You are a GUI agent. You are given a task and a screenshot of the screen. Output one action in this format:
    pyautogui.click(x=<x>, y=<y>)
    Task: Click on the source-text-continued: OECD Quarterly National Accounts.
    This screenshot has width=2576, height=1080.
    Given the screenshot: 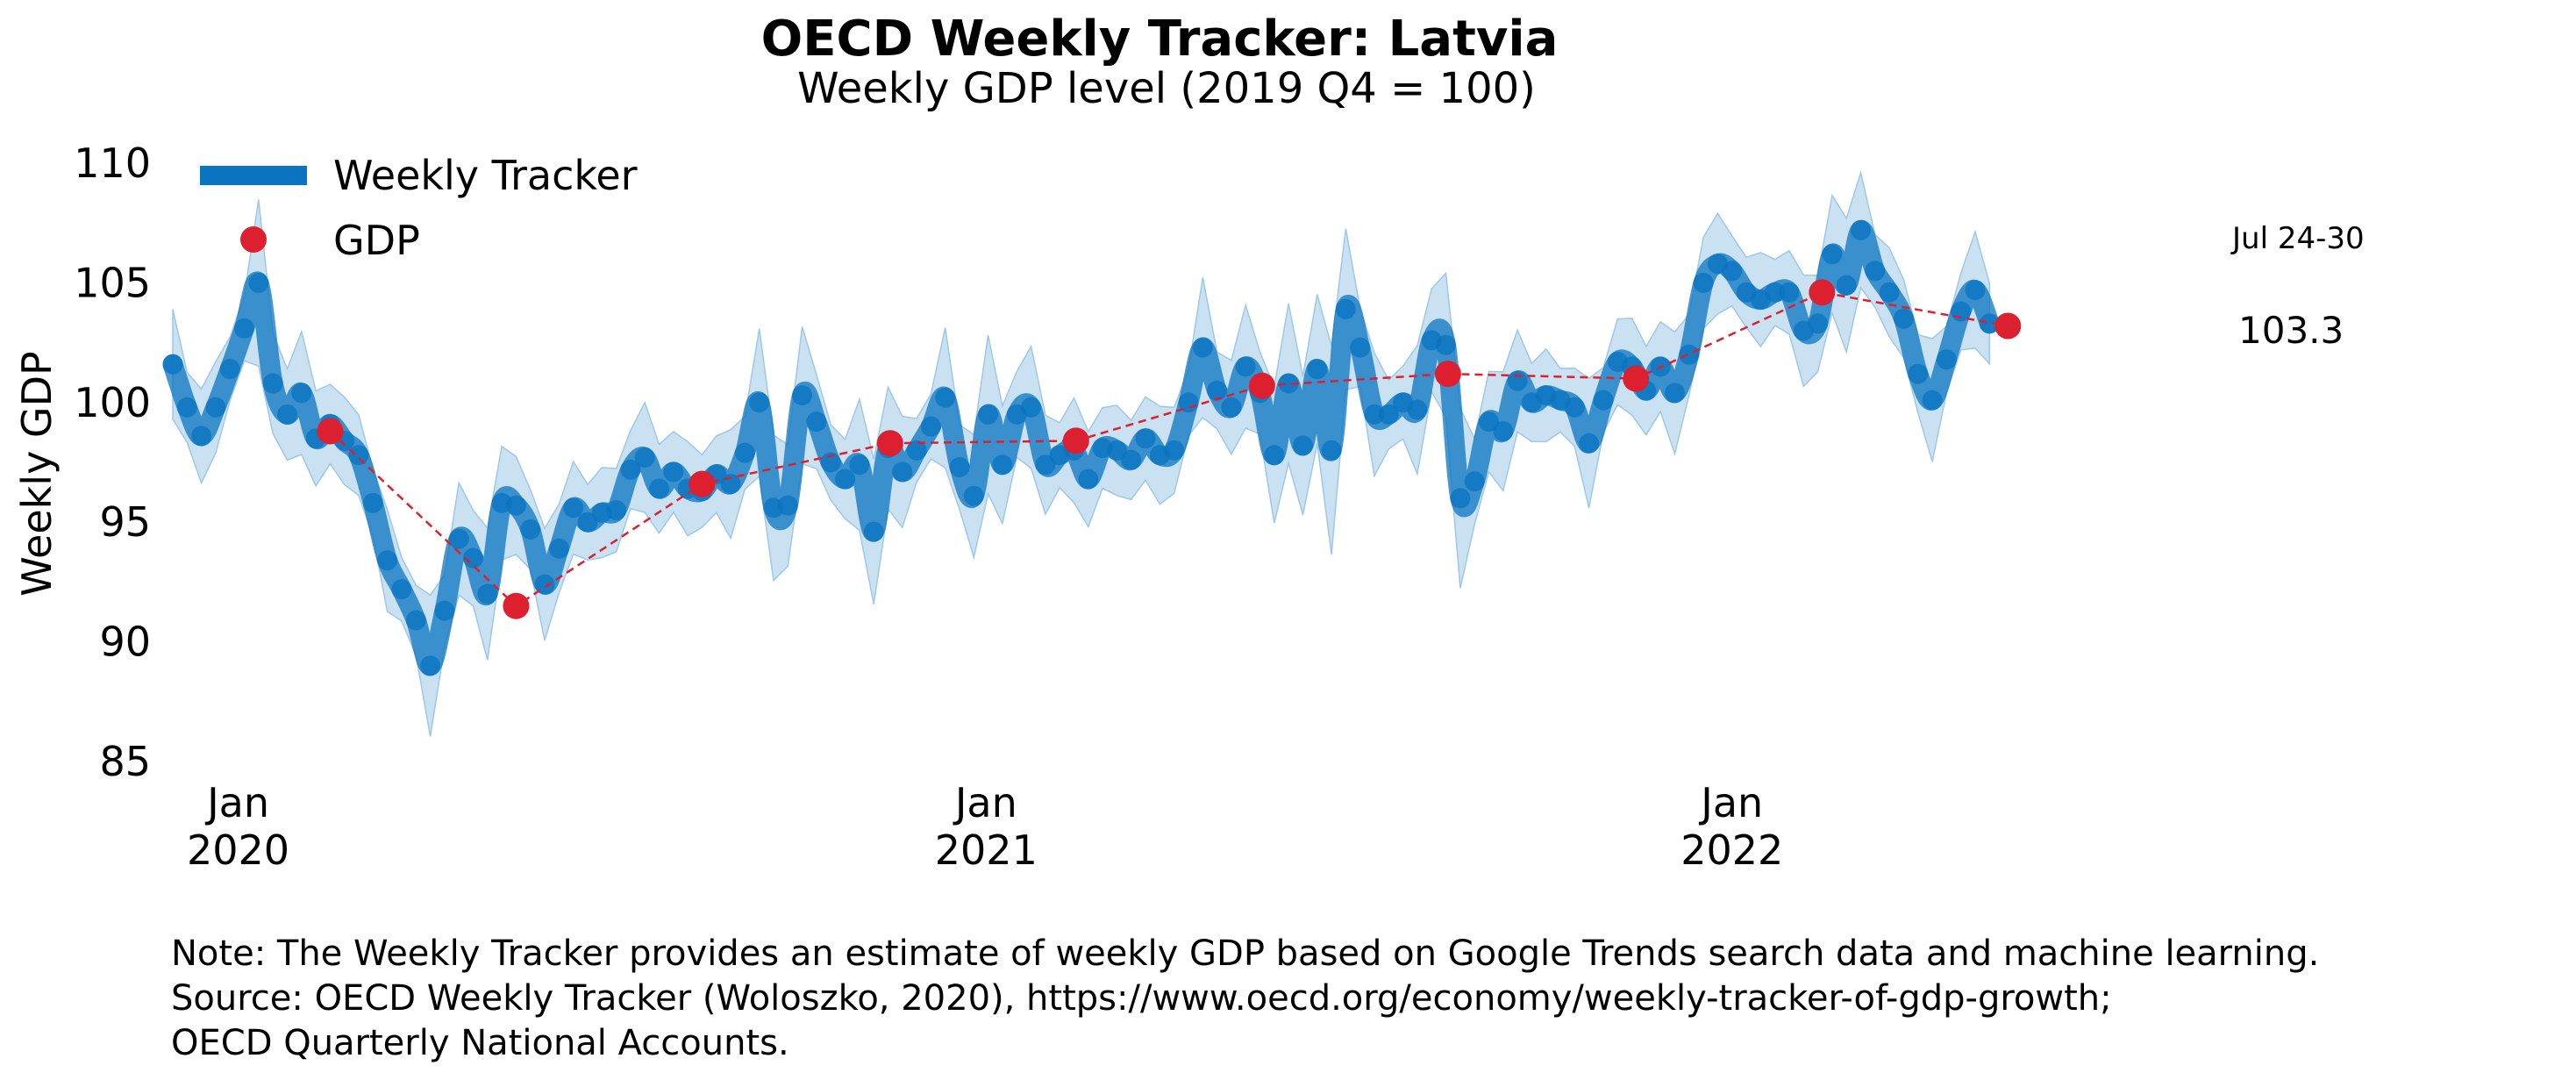 What is the action you would take?
    pyautogui.click(x=480, y=1043)
    